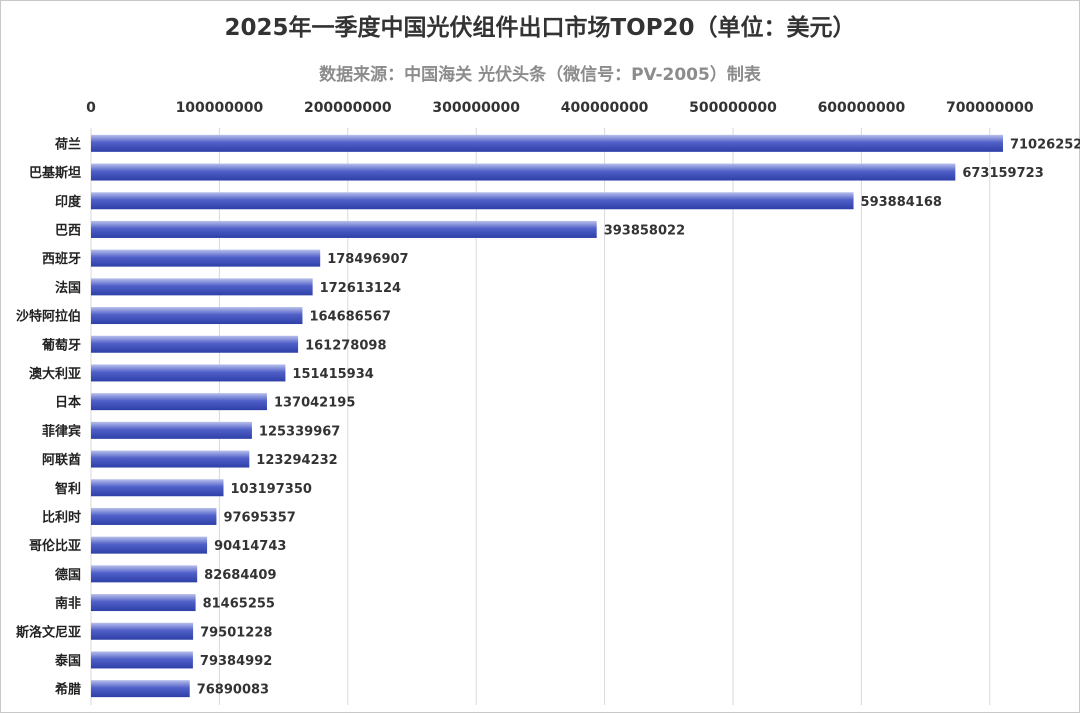 The width and height of the screenshot is (1080, 713). What do you see at coordinates (68, 489) in the screenshot?
I see `category-label: 智利` at bounding box center [68, 489].